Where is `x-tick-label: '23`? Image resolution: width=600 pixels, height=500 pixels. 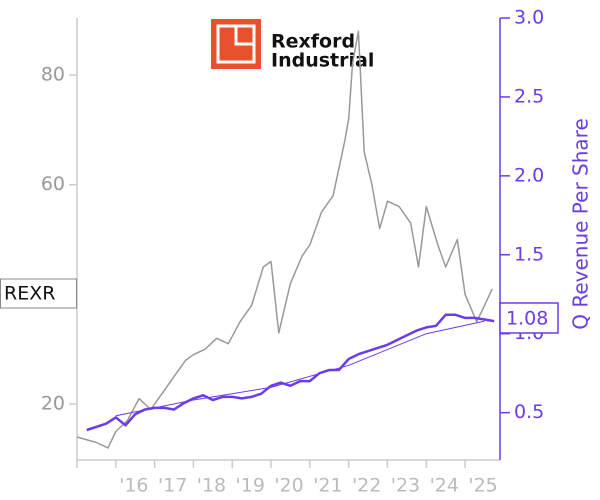
x-tick-label: '23 is located at coordinates (405, 486).